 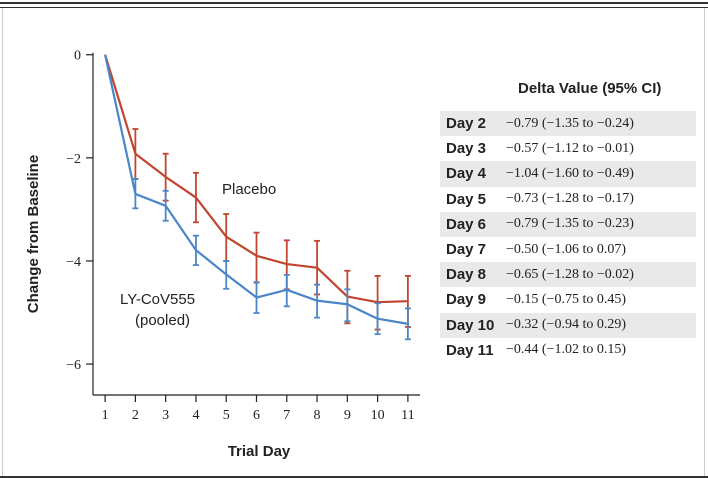 What do you see at coordinates (157, 299) in the screenshot?
I see `annotation-ly-cov555: LY-CoV555` at bounding box center [157, 299].